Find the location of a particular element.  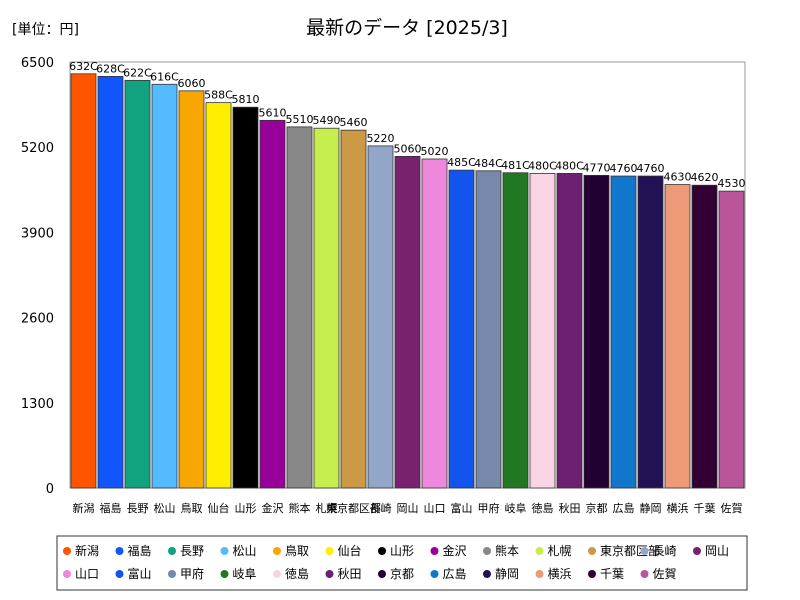

legend-entry: 長野 is located at coordinates (192, 551).